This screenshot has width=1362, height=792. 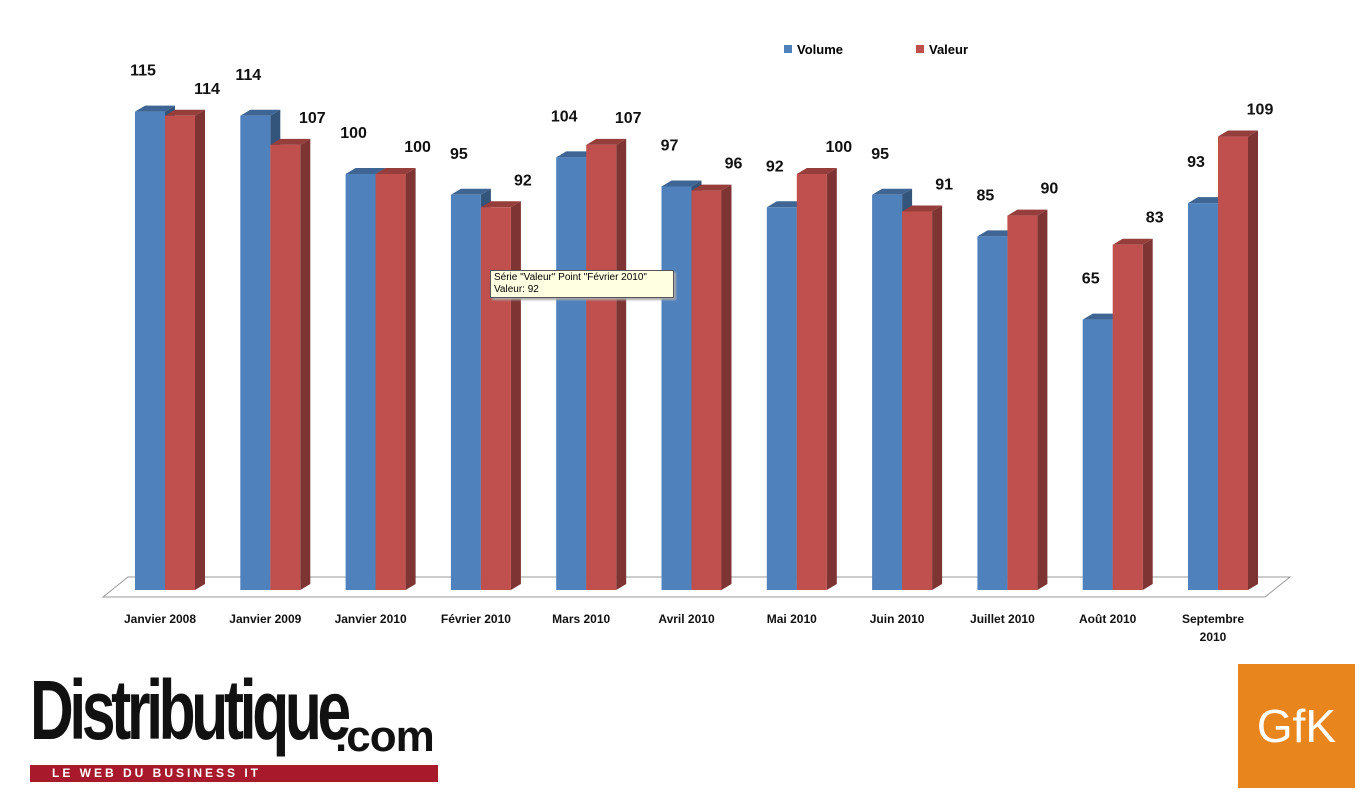 What do you see at coordinates (897, 619) in the screenshot?
I see `x-tick-label: Juin 2010` at bounding box center [897, 619].